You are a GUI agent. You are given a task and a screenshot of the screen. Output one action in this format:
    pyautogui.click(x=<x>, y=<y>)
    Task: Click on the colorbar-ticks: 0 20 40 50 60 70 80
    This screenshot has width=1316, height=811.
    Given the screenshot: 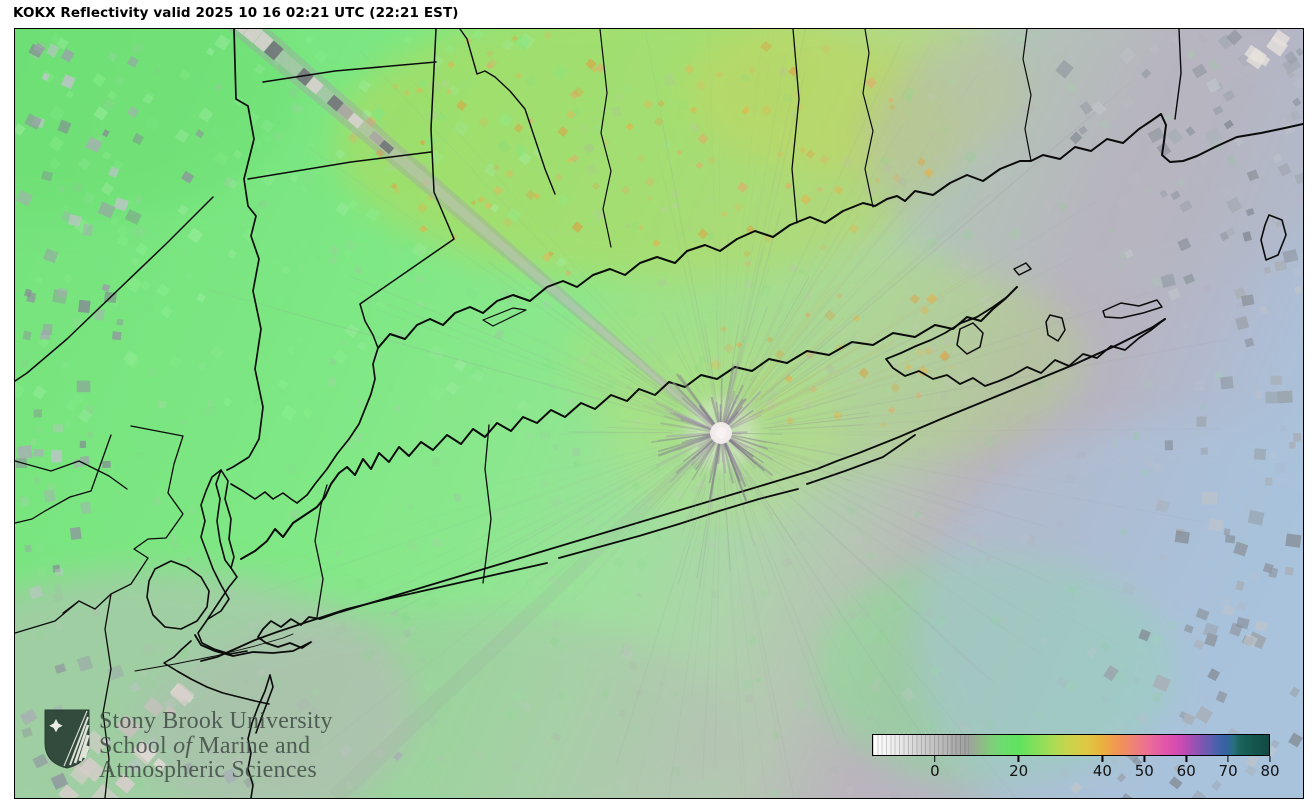 What is the action you would take?
    pyautogui.click(x=1076, y=773)
    